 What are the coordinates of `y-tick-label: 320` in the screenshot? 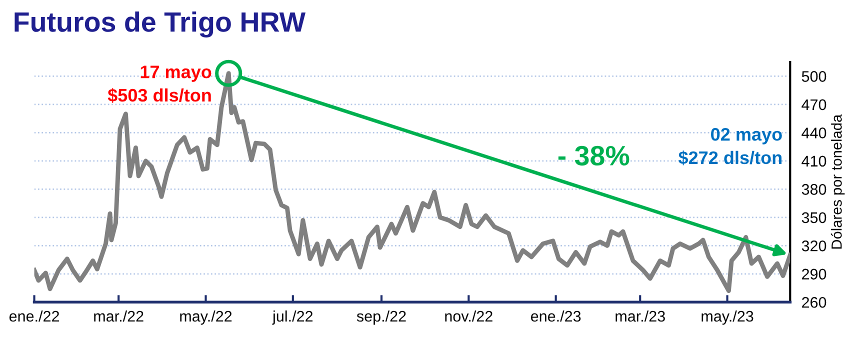 It's located at (814, 246).